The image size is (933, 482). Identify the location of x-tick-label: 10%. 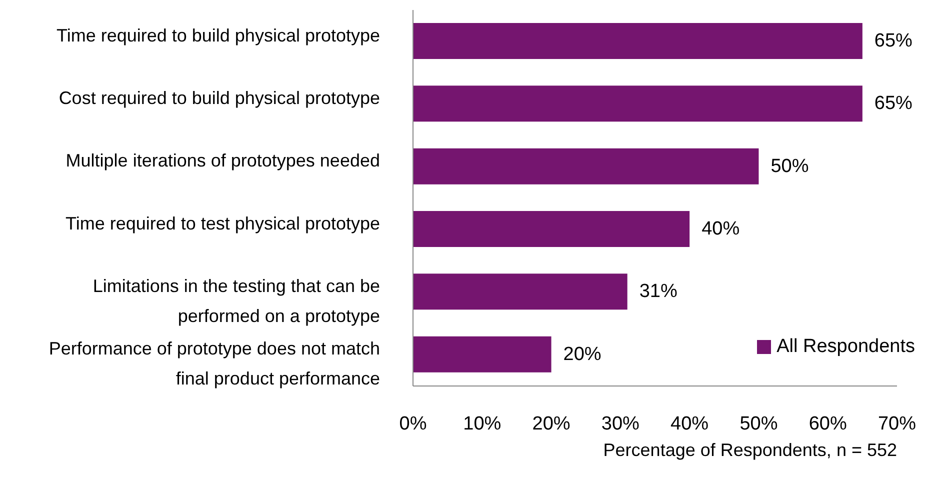
(482, 423).